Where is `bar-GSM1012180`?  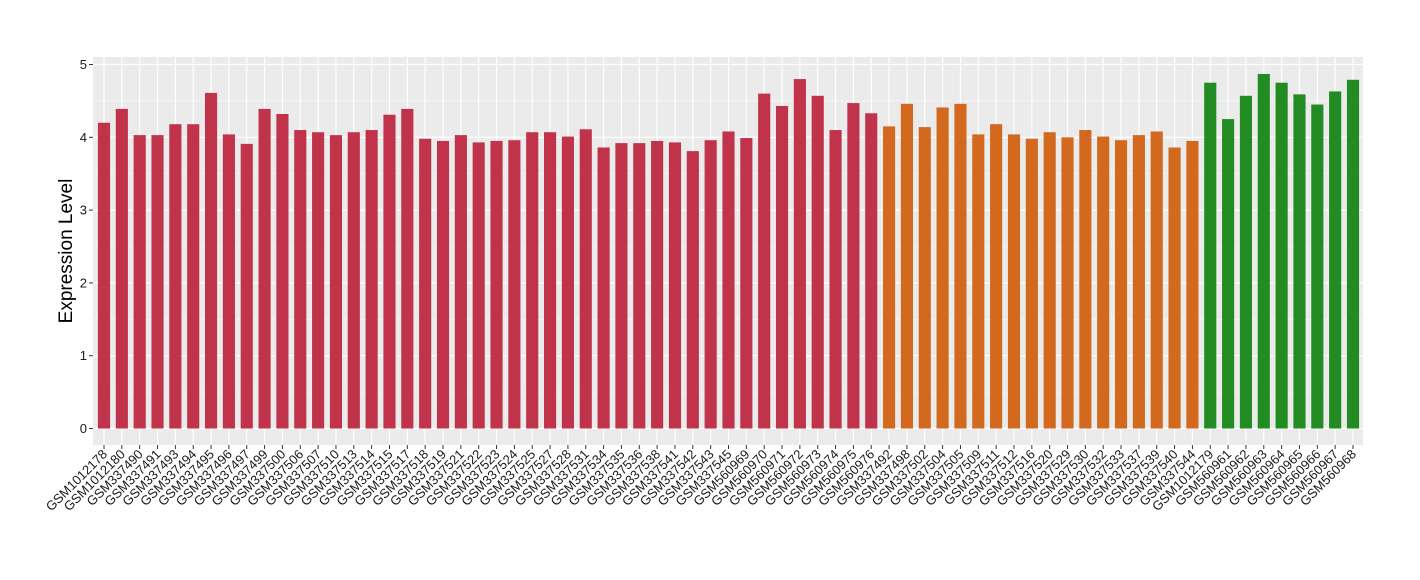
bar-GSM1012180 is located at coordinates (121, 268).